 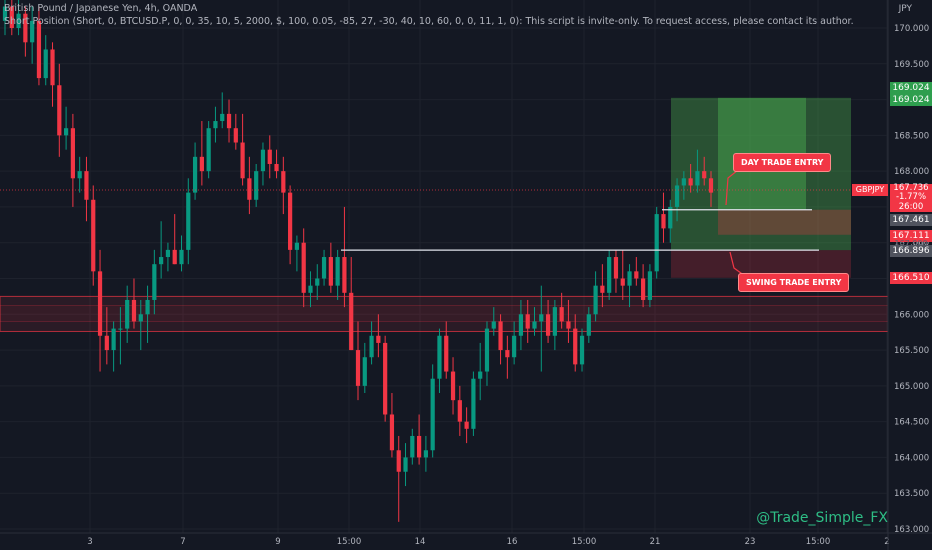 I want to click on day-loss-zone, so click(x=784, y=222).